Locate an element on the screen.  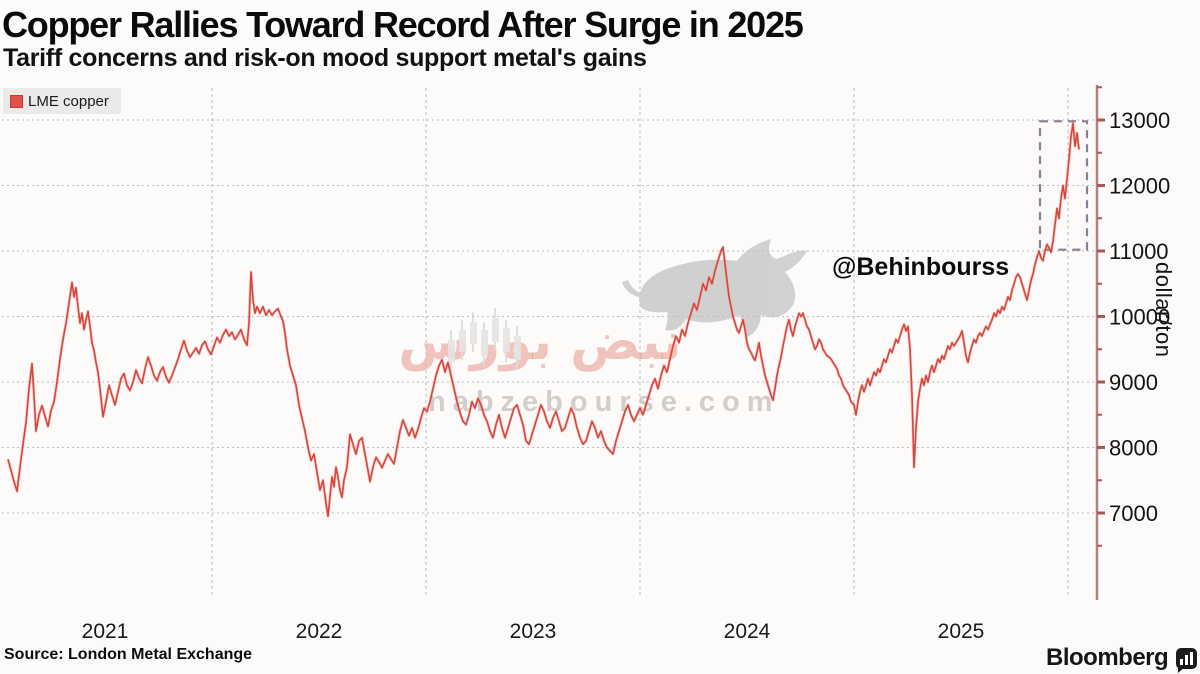
social-handle-annotation: @Behinbourss is located at coordinates (921, 267).